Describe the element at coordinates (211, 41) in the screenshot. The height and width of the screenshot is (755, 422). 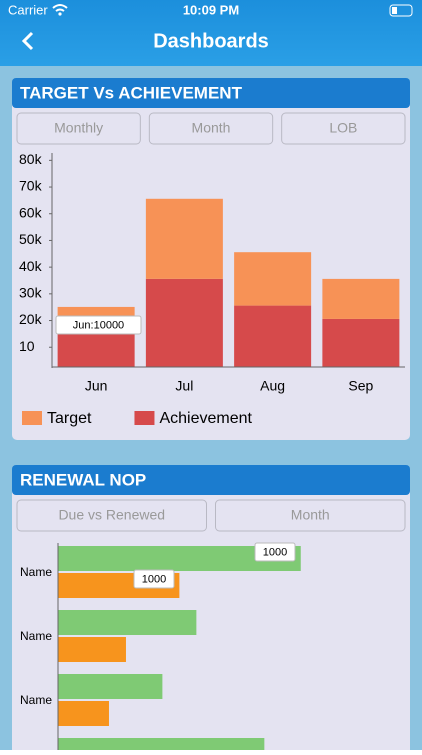
I see `nav-title: Dashboards` at that location.